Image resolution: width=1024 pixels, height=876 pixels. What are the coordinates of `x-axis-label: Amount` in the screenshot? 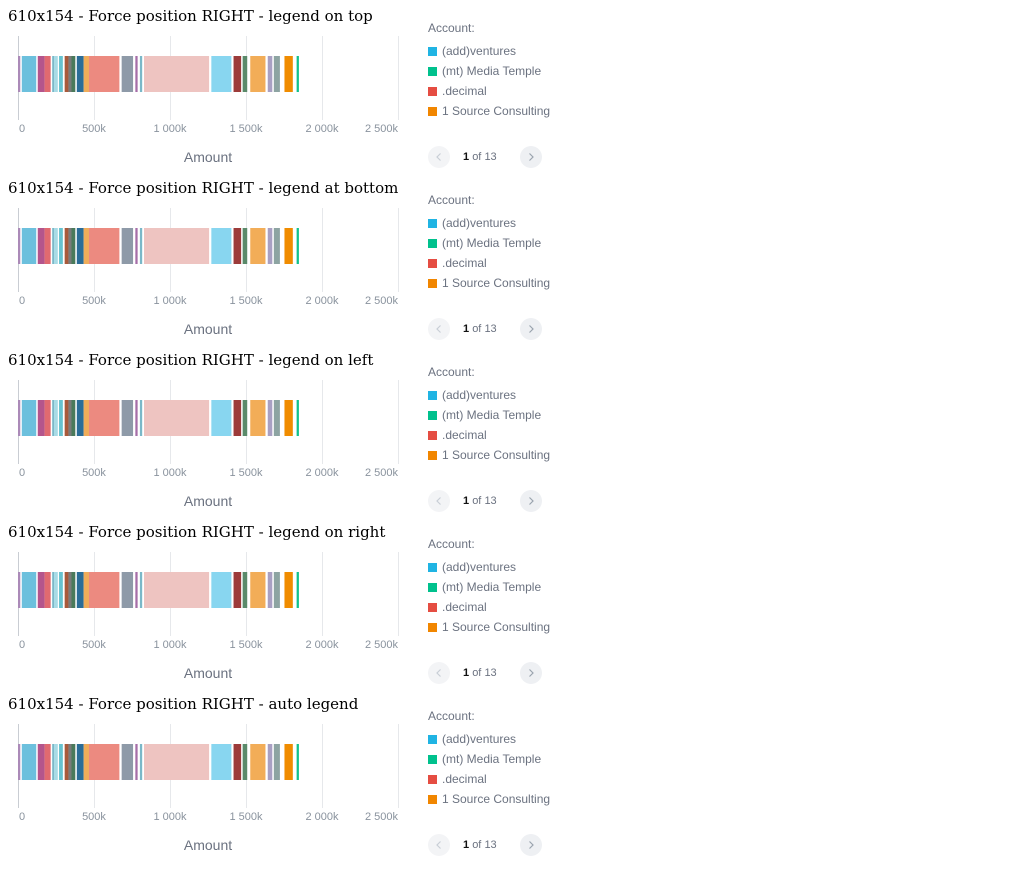 It's located at (208, 329).